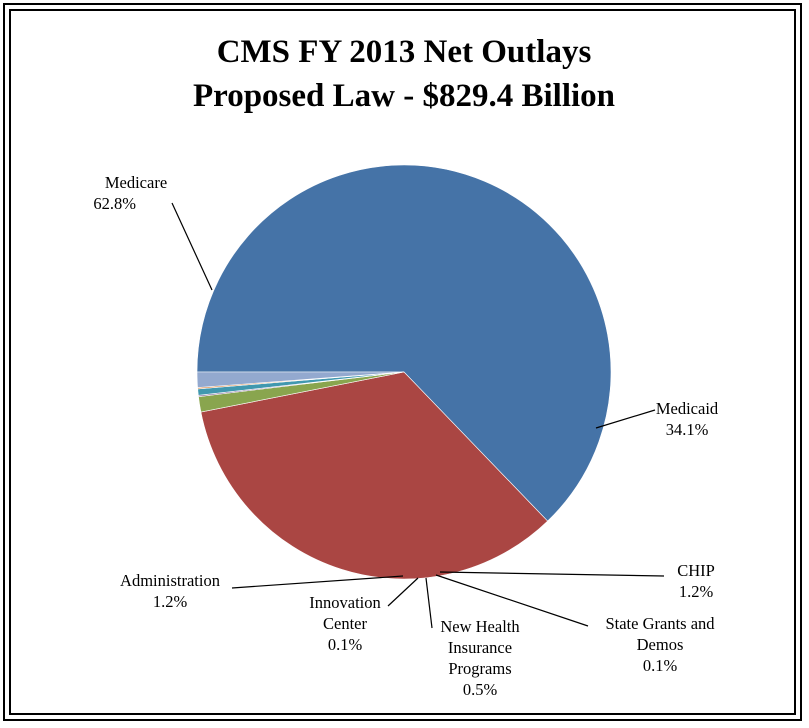 This screenshot has width=809, height=728. What do you see at coordinates (404, 52) in the screenshot?
I see `chart-title-line-1: CMS FY 2013 Net Outlays` at bounding box center [404, 52].